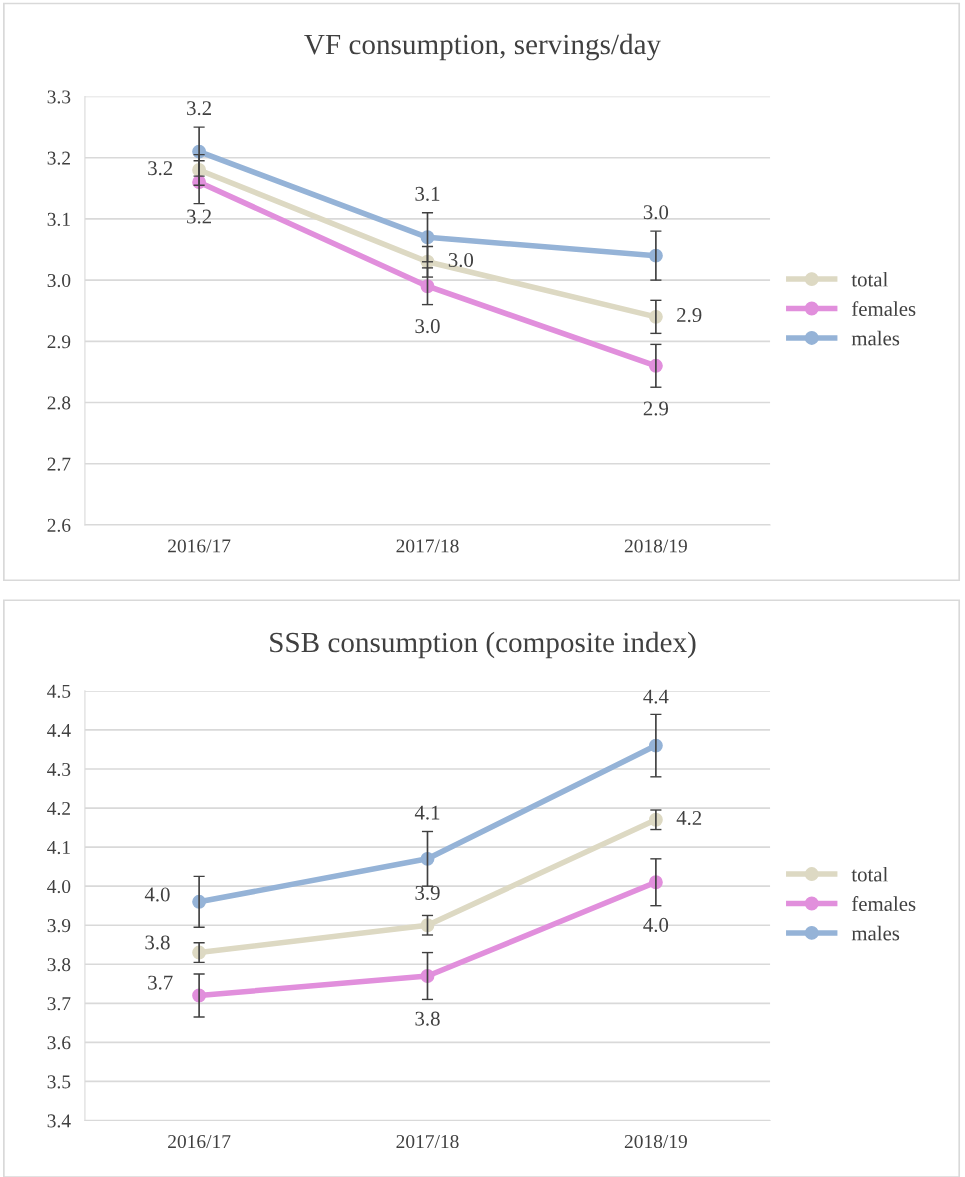 Image resolution: width=965 pixels, height=1177 pixels. What do you see at coordinates (58, 848) in the screenshot?
I see `y-tick-label: 4.1` at bounding box center [58, 848].